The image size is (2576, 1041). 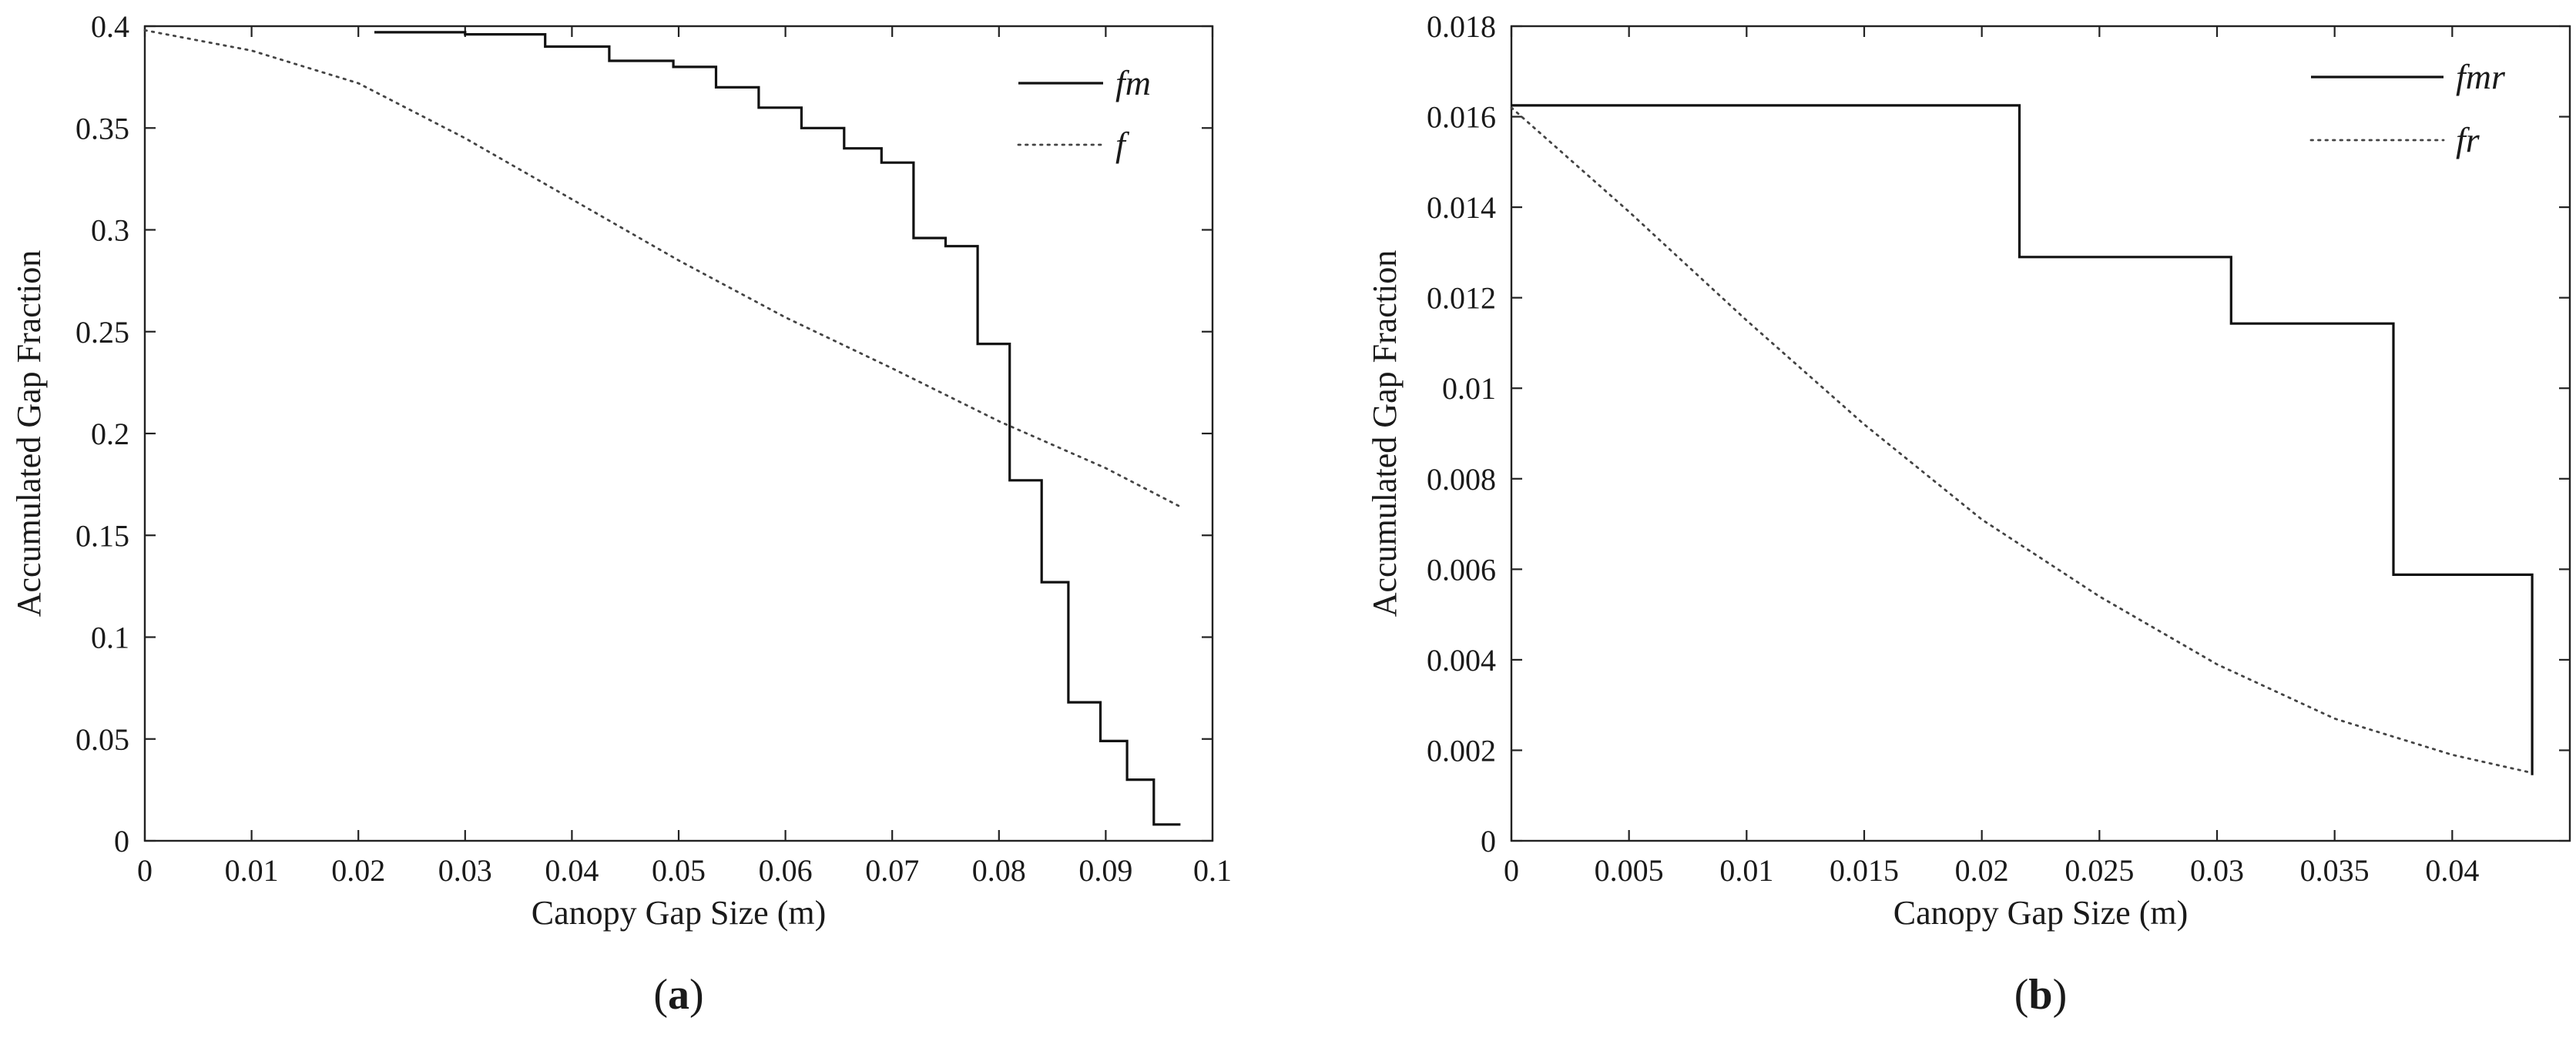 I want to click on x-tick-label: 0.09, so click(x=1105, y=870).